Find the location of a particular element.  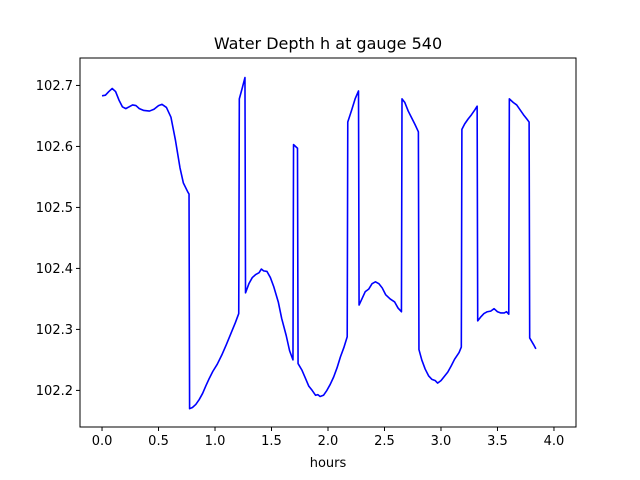

x-tick-label: 3.0 is located at coordinates (441, 441).